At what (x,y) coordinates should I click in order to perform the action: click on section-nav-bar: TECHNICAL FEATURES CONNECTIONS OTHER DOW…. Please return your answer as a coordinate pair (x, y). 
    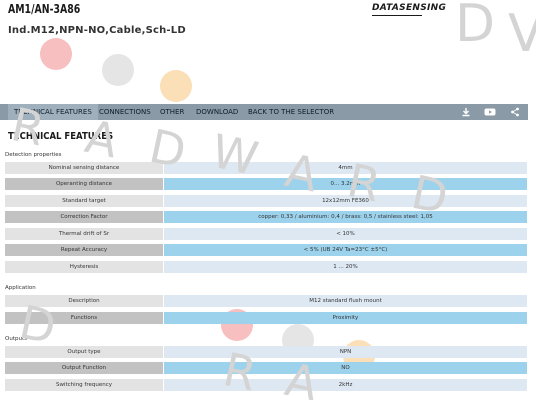
    Looking at the image, I should click on (264, 112).